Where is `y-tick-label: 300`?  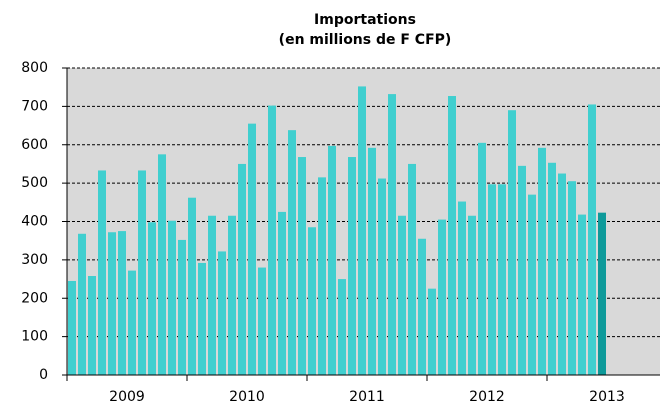 y-tick-label: 300 is located at coordinates (34, 260).